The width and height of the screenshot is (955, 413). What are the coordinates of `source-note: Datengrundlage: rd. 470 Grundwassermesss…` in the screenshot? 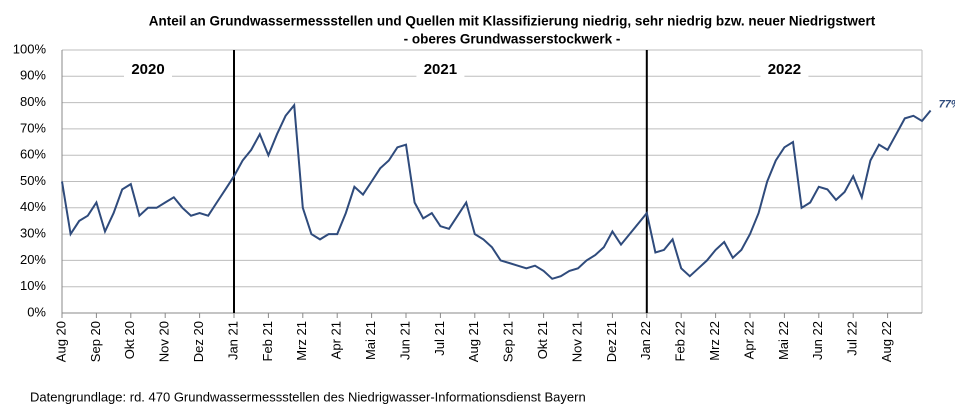 It's located at (308, 396).